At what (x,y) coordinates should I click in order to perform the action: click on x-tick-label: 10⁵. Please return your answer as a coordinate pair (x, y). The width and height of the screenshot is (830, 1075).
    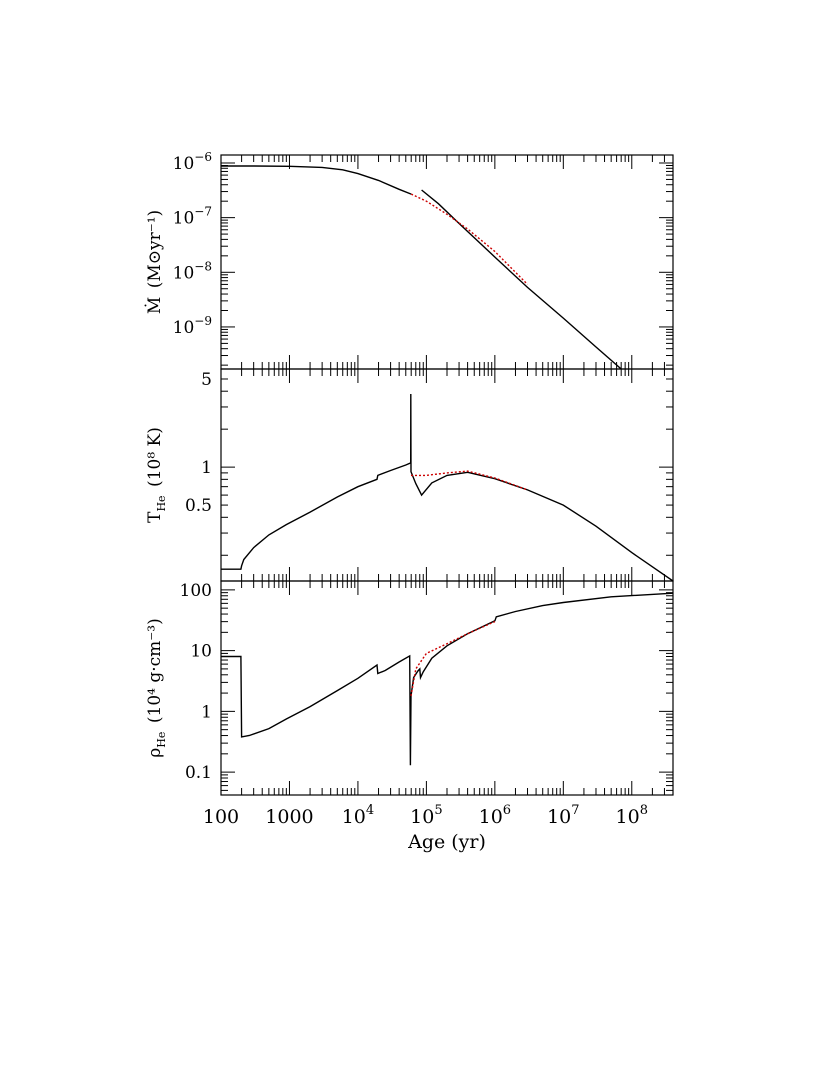
    Looking at the image, I should click on (426, 815).